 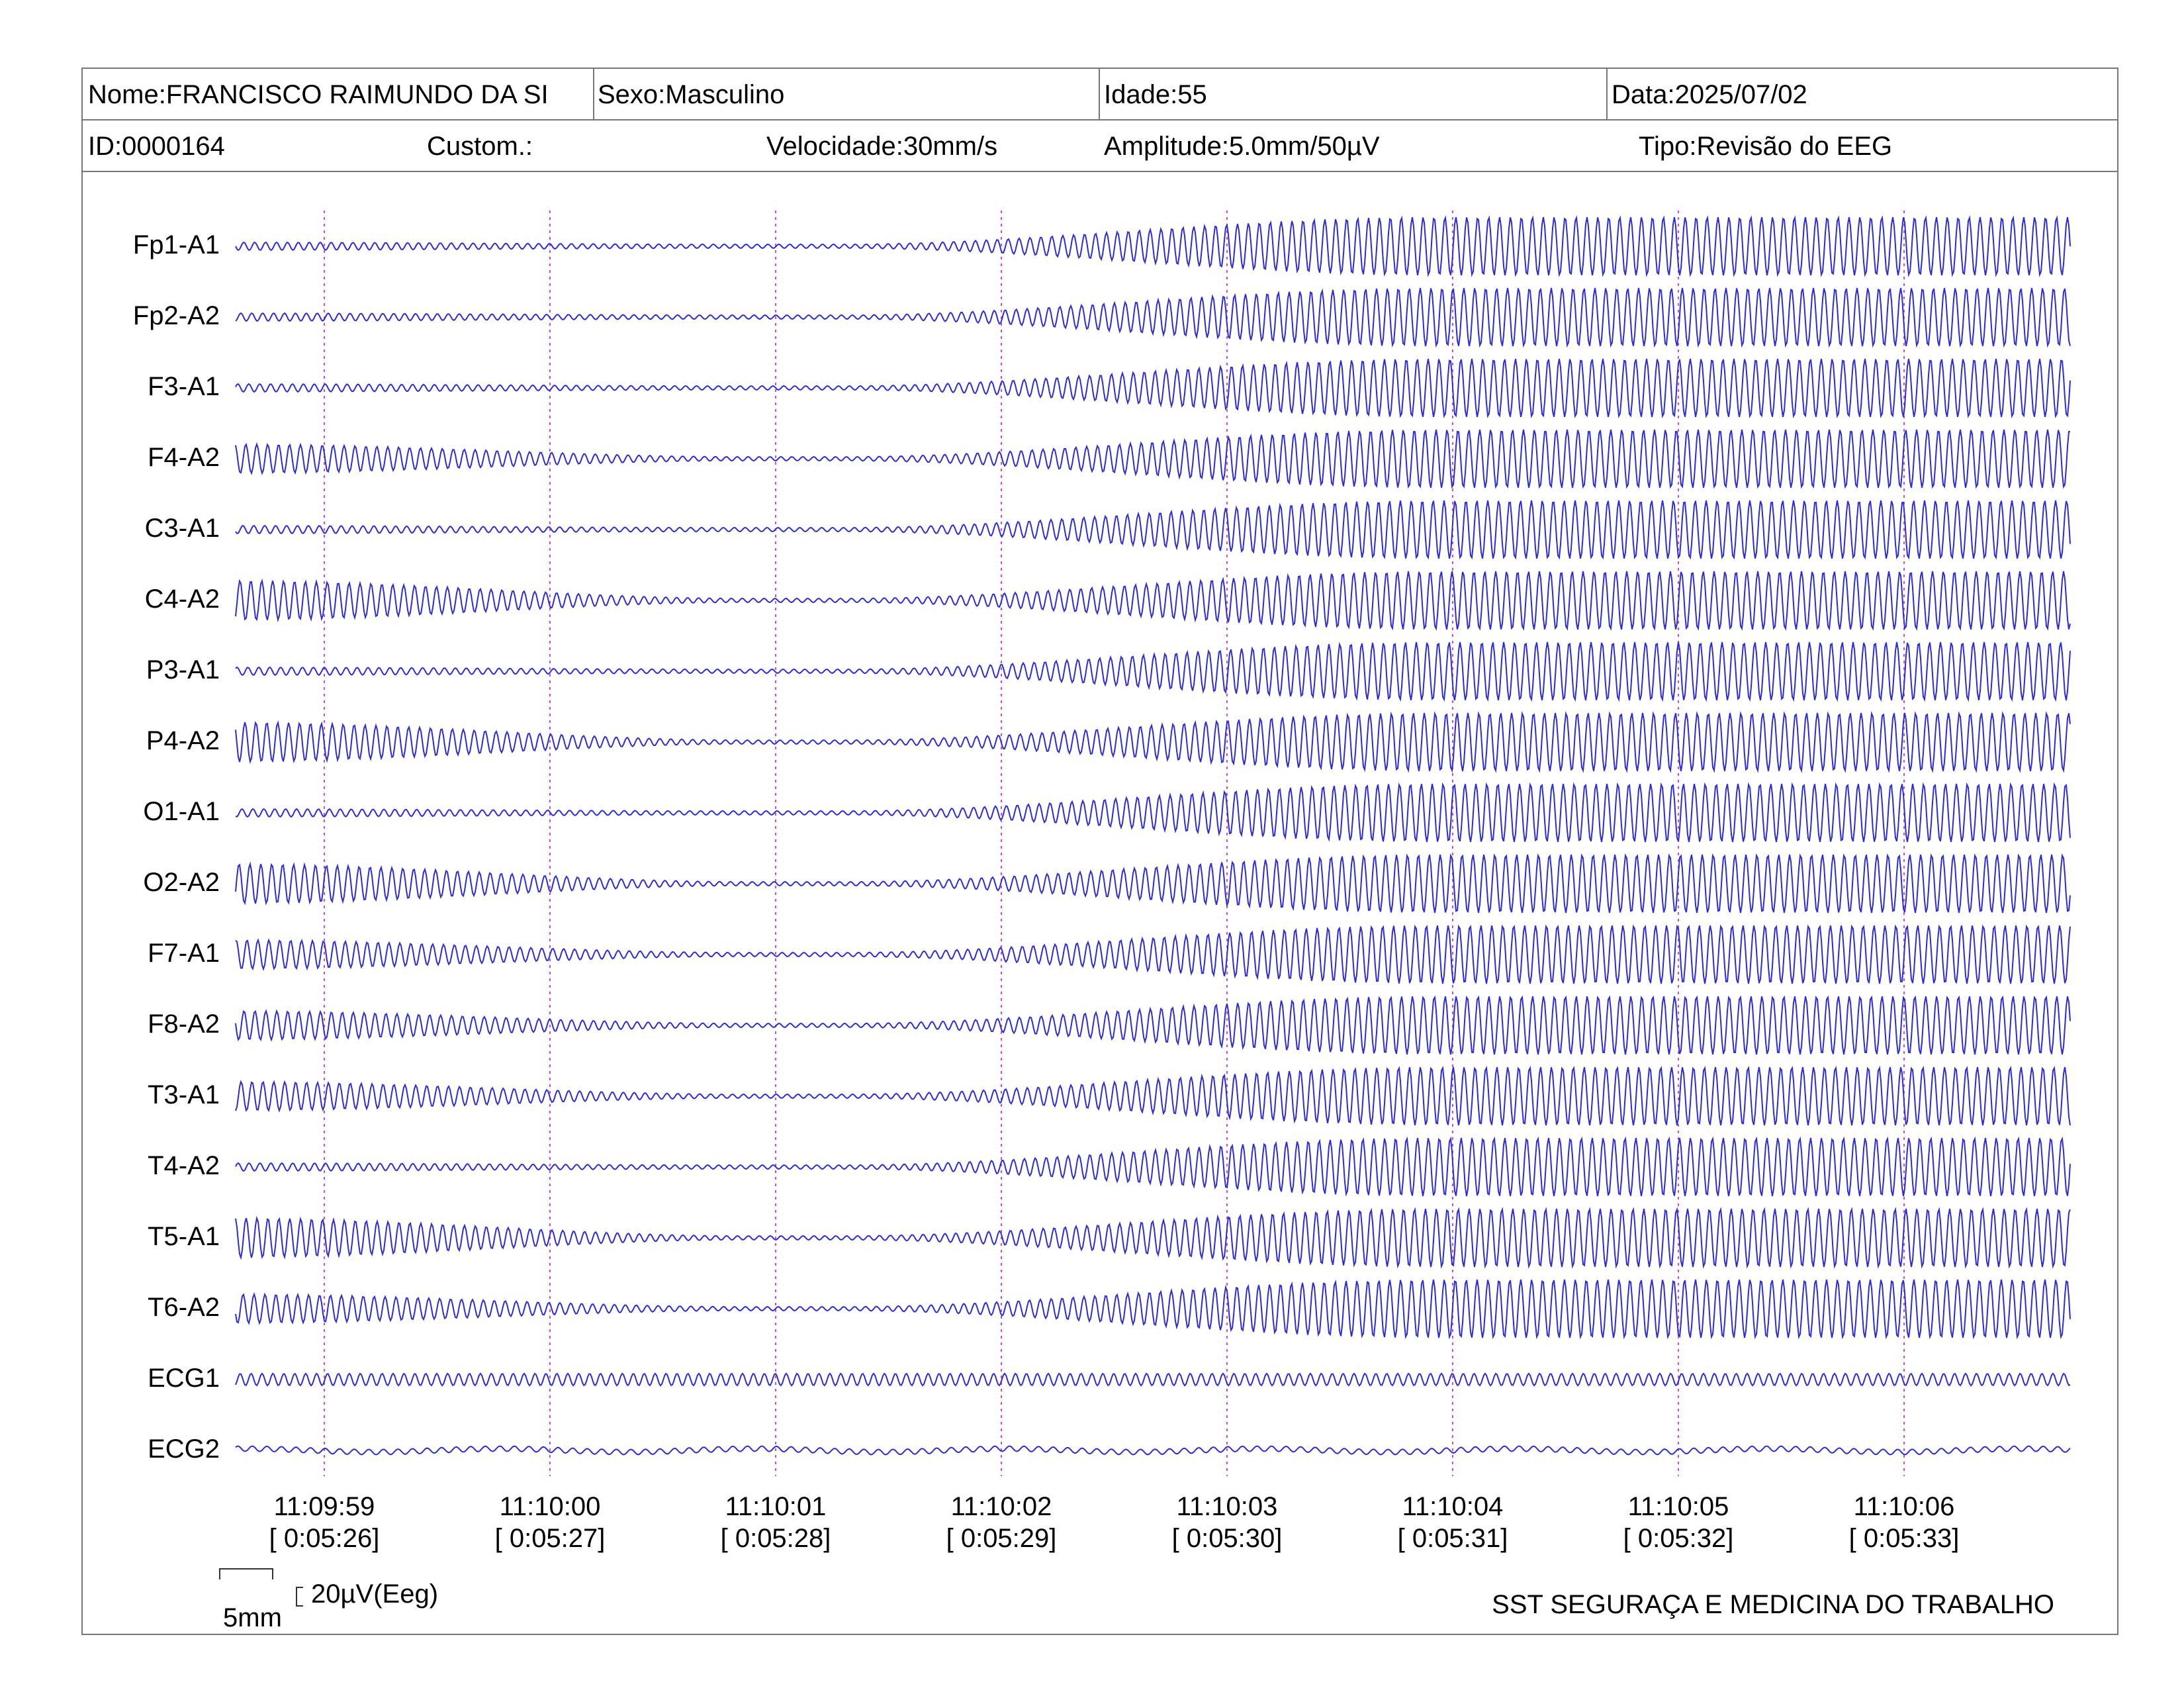 I want to click on time-mark-elapsed: [ 0:05:33], so click(x=1904, y=1538).